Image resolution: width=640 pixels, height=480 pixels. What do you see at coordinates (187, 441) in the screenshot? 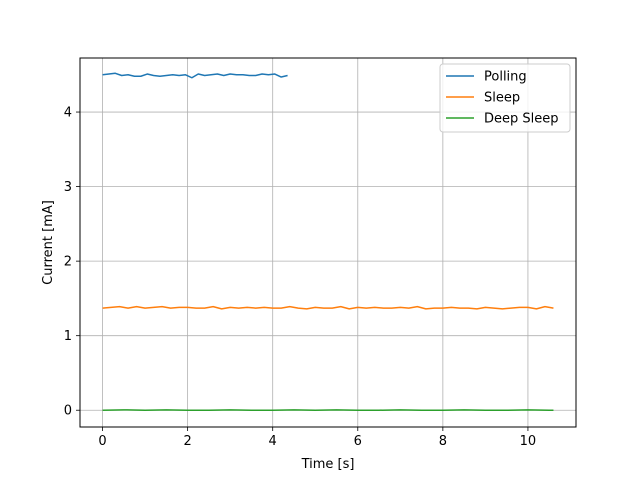
I see `x-tick-label: 2` at bounding box center [187, 441].